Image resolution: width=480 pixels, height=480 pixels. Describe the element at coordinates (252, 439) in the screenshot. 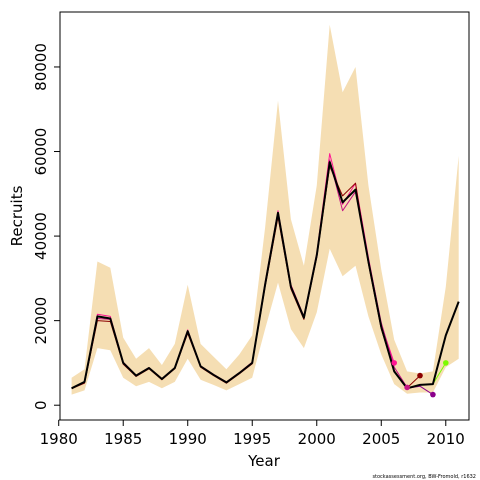

I see `x-tick-label: 1995` at that location.